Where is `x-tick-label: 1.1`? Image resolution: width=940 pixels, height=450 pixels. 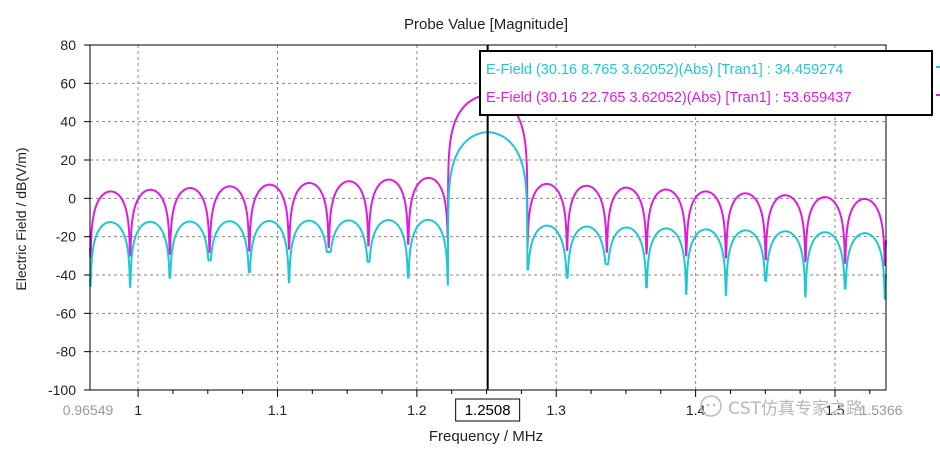
x-tick-label: 1.1 is located at coordinates (278, 410).